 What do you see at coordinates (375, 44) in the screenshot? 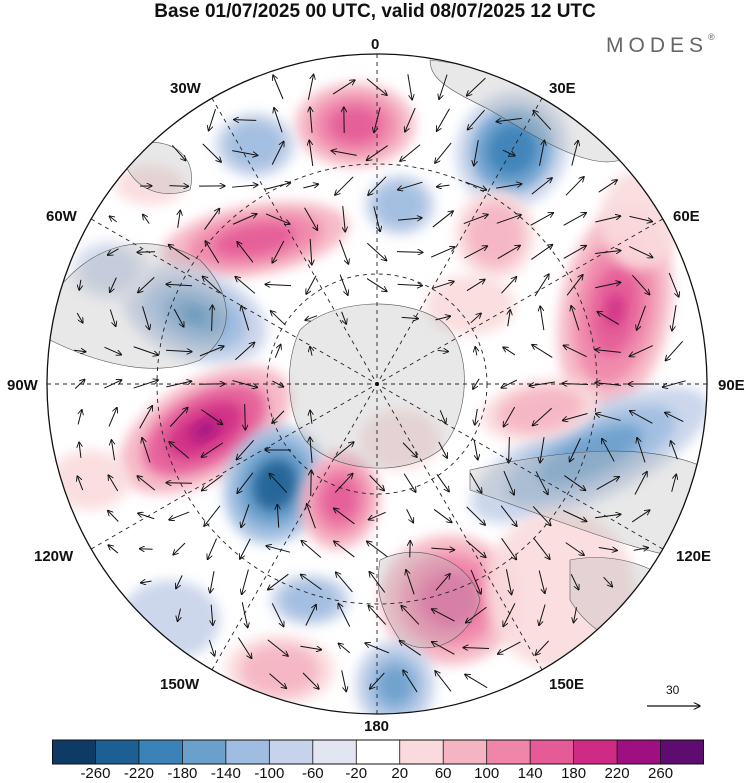
I see `lon-label-0: 0` at bounding box center [375, 44].